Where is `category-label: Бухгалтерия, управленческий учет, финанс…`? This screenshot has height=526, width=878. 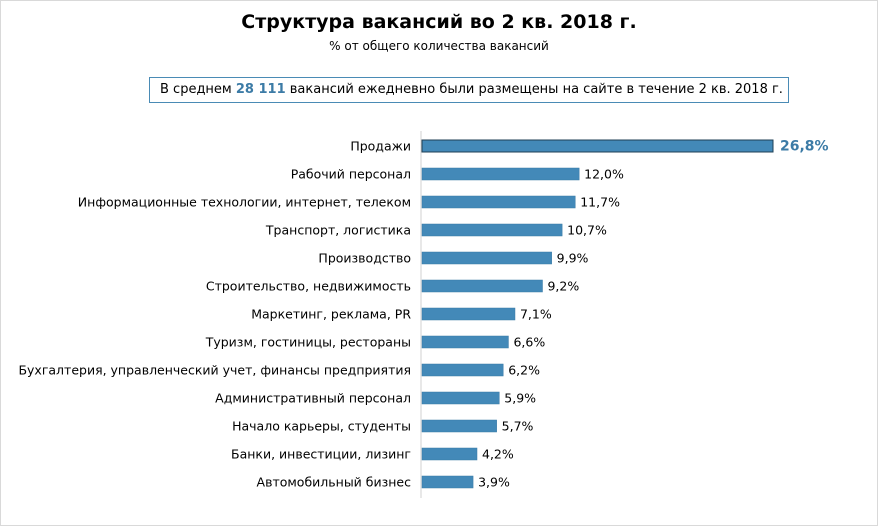 category-label: Бухгалтерия, управленческий учет, финанс… is located at coordinates (214, 370).